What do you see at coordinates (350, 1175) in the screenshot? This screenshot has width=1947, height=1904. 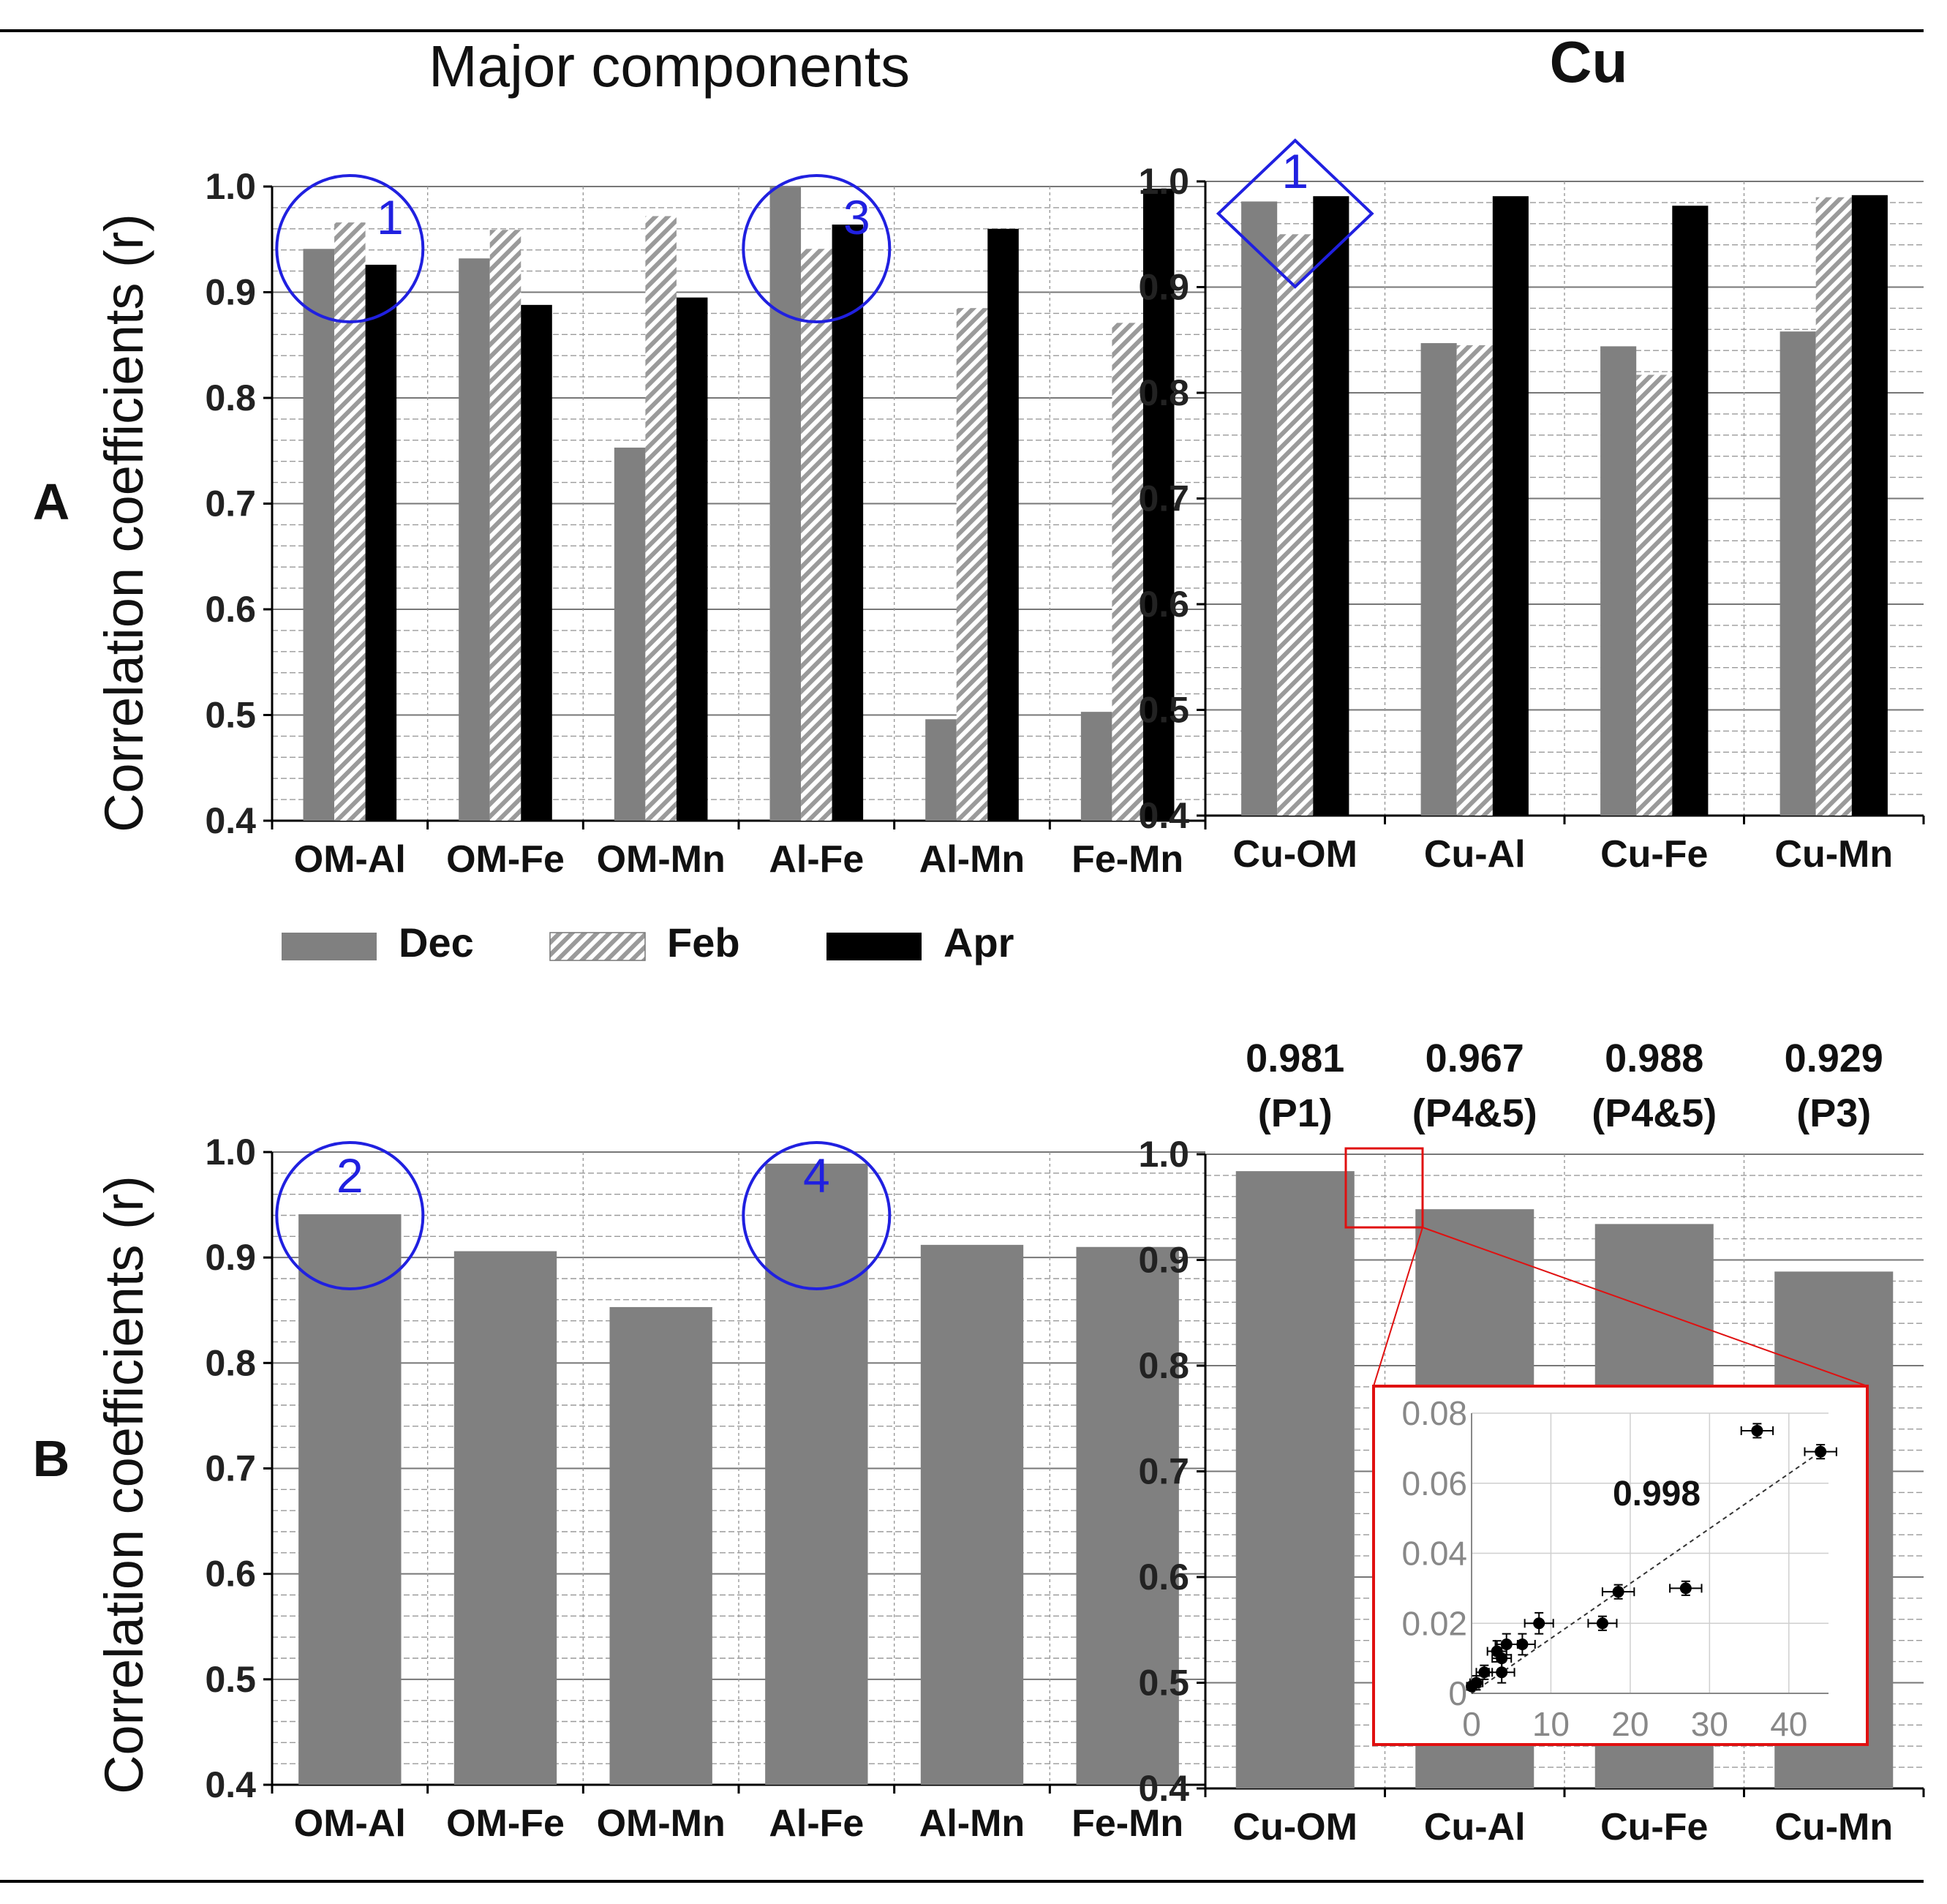 I see `annotation-number: 2` at bounding box center [350, 1175].